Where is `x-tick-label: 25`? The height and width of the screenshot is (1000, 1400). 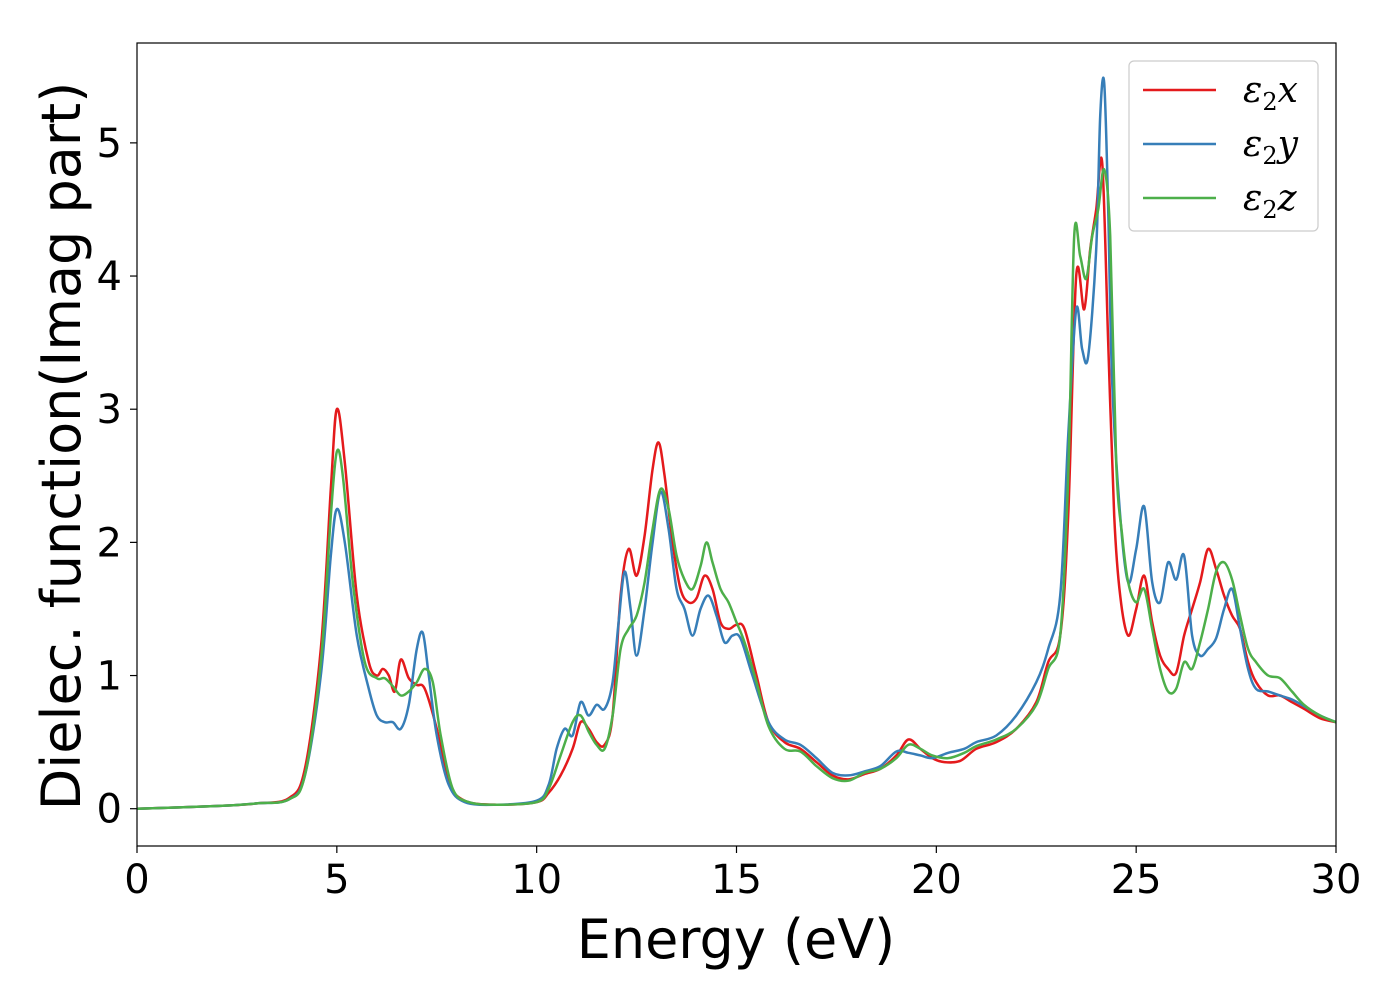 x-tick-label: 25 is located at coordinates (1136, 880).